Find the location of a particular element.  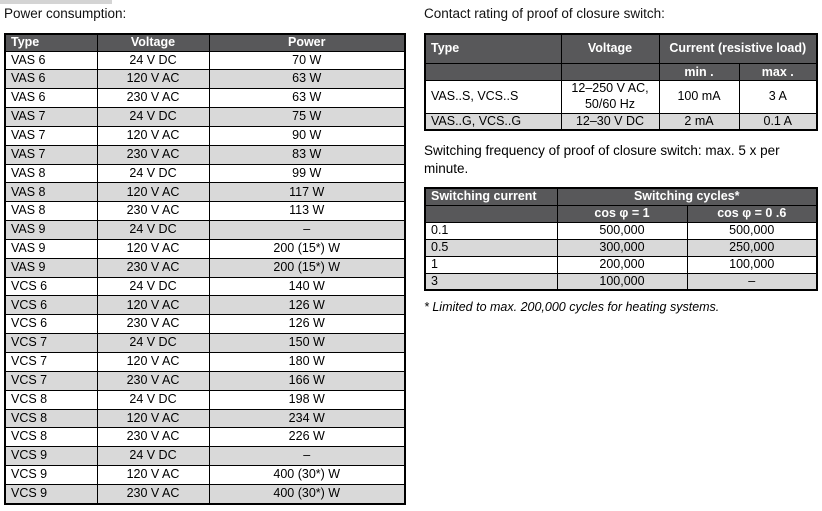

table-row: 1 200,000 100,000 is located at coordinates (621, 264).